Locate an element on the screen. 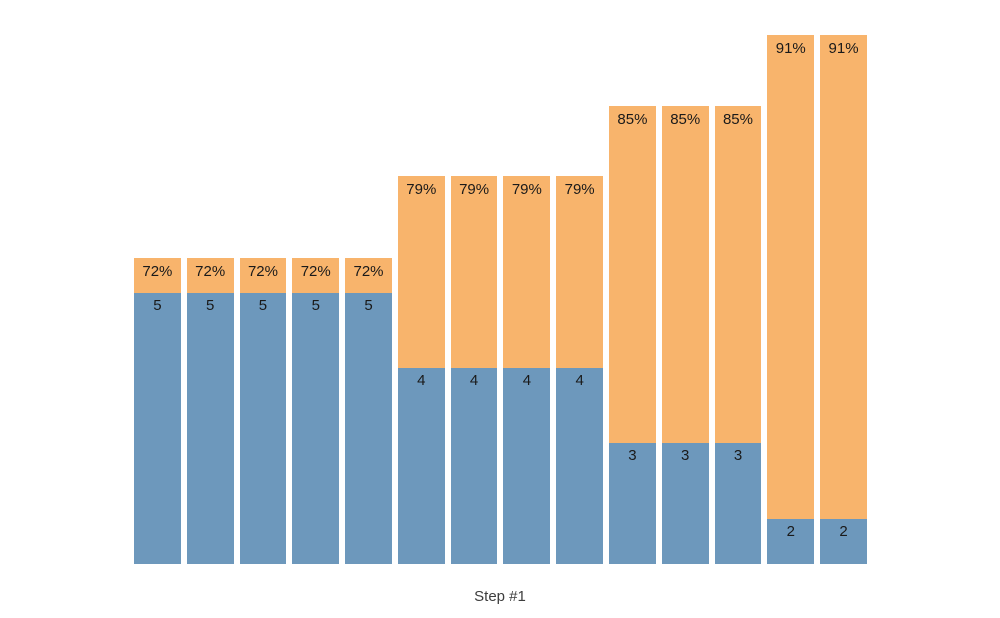 The height and width of the screenshot is (618, 1000). x-axis-label: Step #1 is located at coordinates (500, 596).